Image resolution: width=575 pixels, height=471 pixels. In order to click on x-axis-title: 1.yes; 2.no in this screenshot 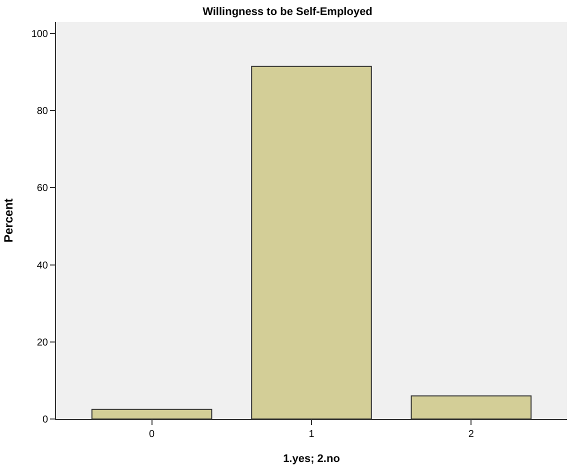, I will do `click(311, 459)`.